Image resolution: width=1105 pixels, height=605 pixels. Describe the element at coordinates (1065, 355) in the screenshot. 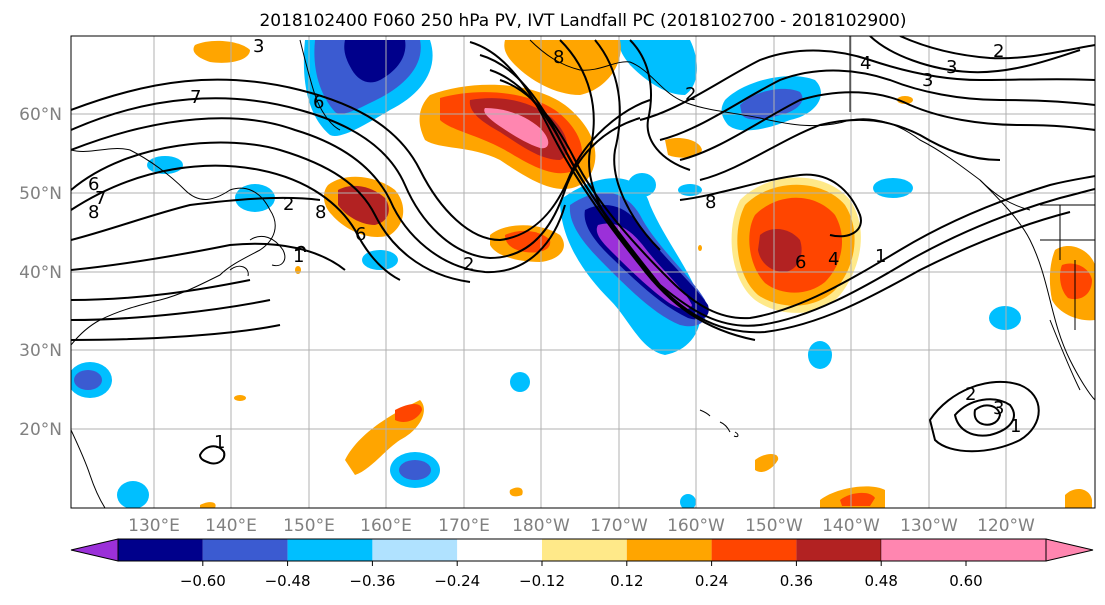

I see `coast-baja` at that location.